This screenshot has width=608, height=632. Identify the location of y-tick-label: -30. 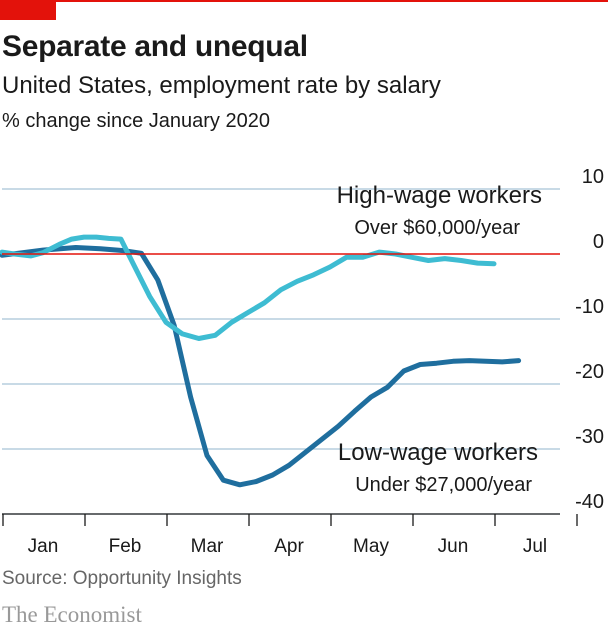
(589, 437).